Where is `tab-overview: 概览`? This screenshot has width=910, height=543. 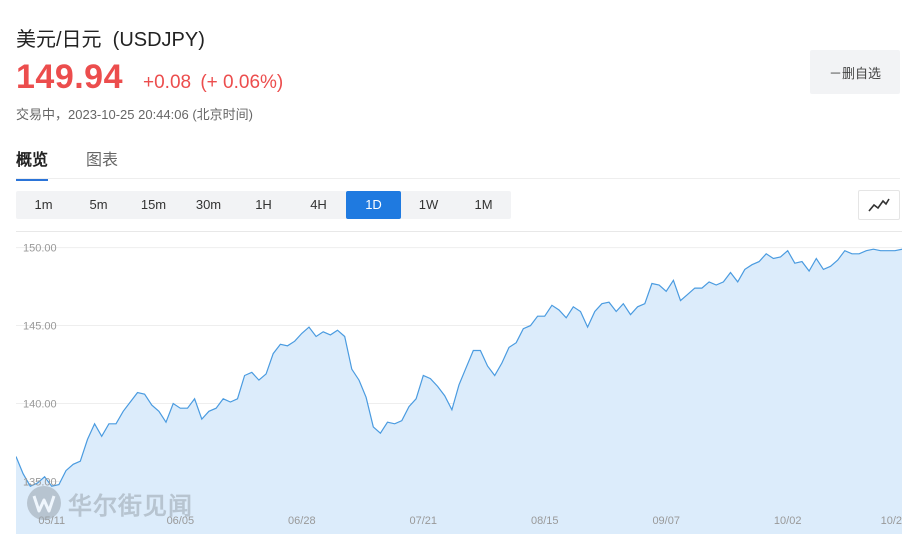 tab-overview: 概览 is located at coordinates (32, 163).